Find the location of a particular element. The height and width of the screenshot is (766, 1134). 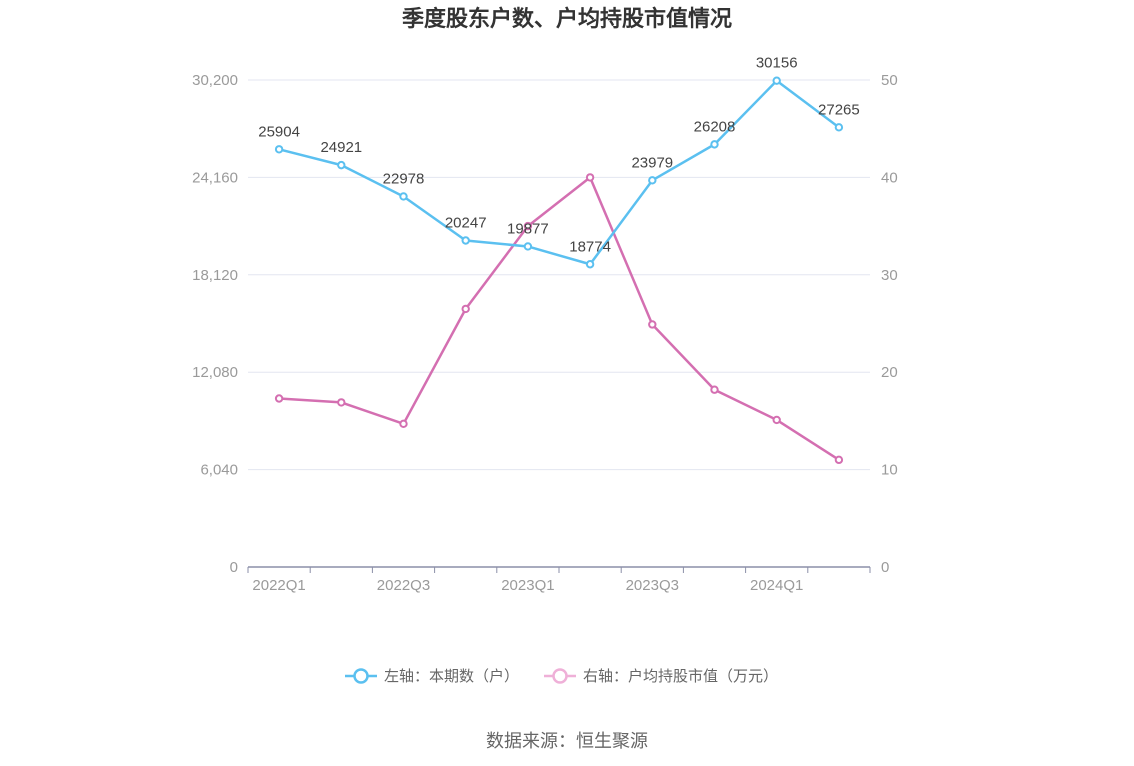

right-tick-label: 20 is located at coordinates (889, 372).